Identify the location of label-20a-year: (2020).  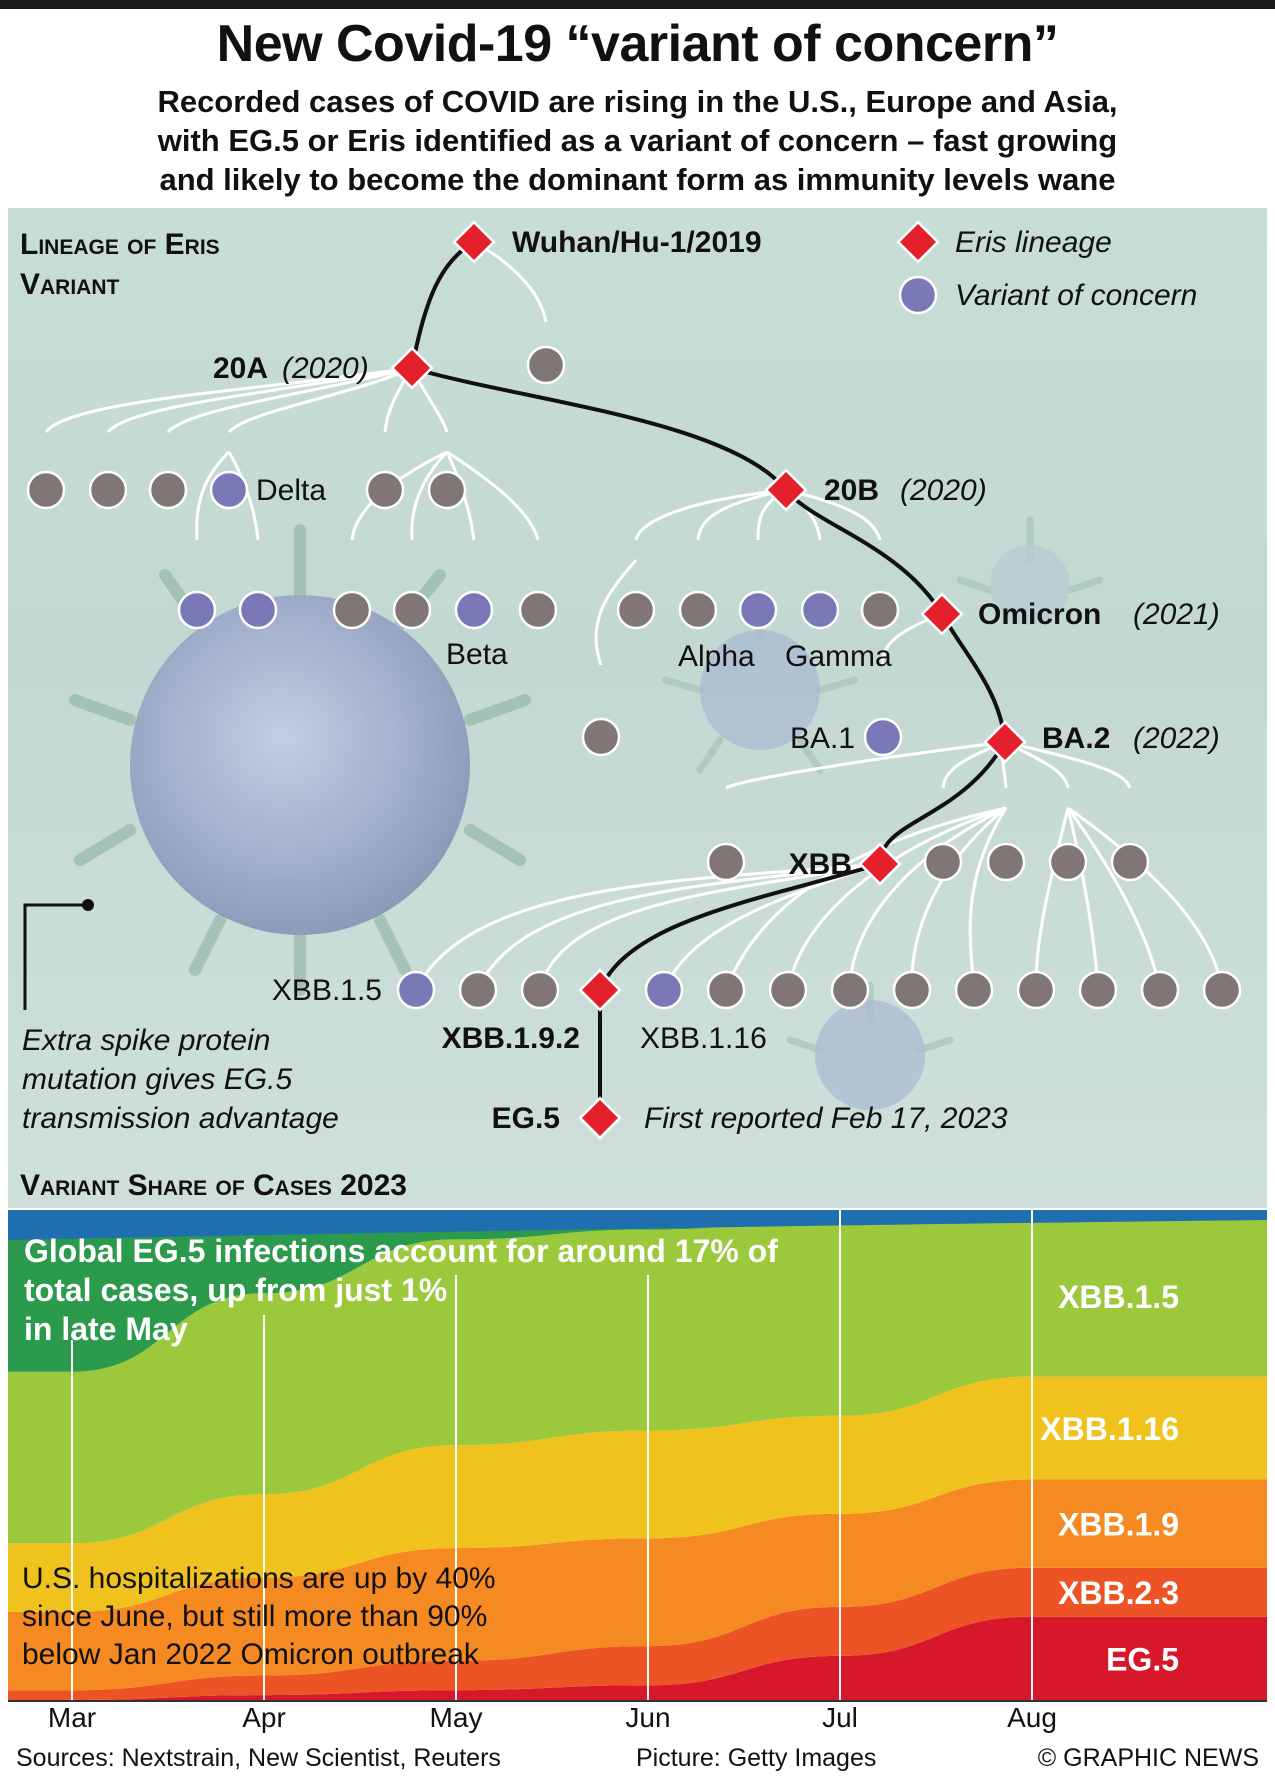
(325, 368).